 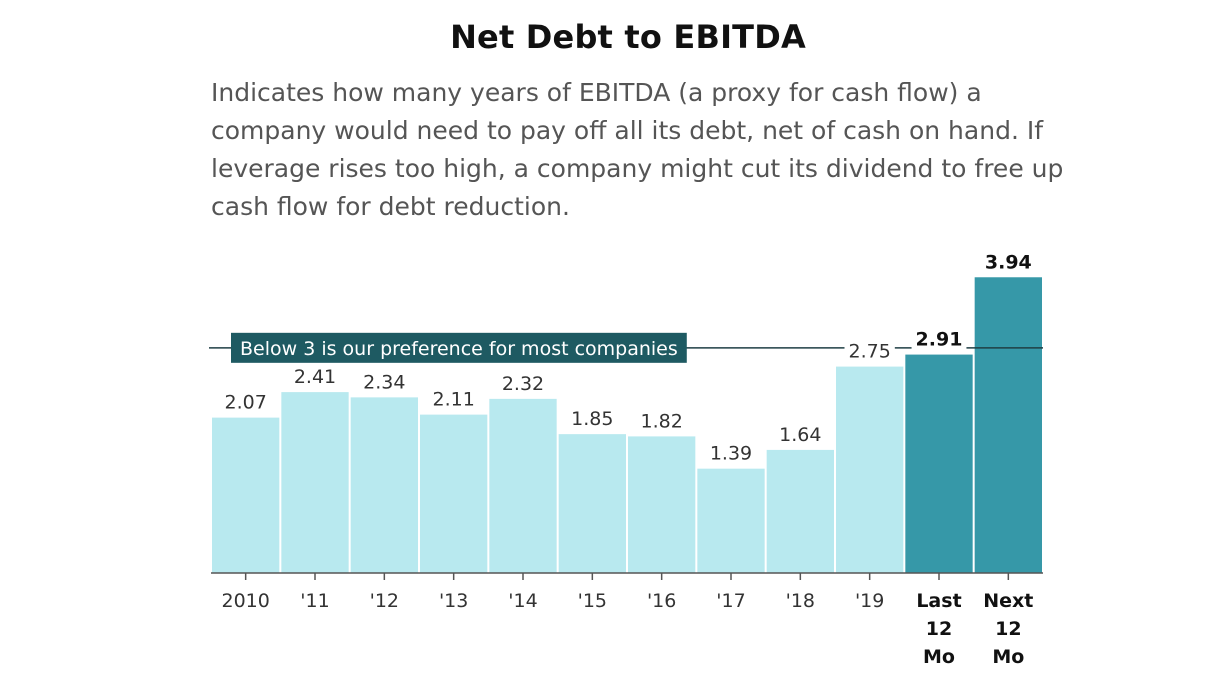 What do you see at coordinates (523, 384) in the screenshot?
I see `data-label-4: 2.32` at bounding box center [523, 384].